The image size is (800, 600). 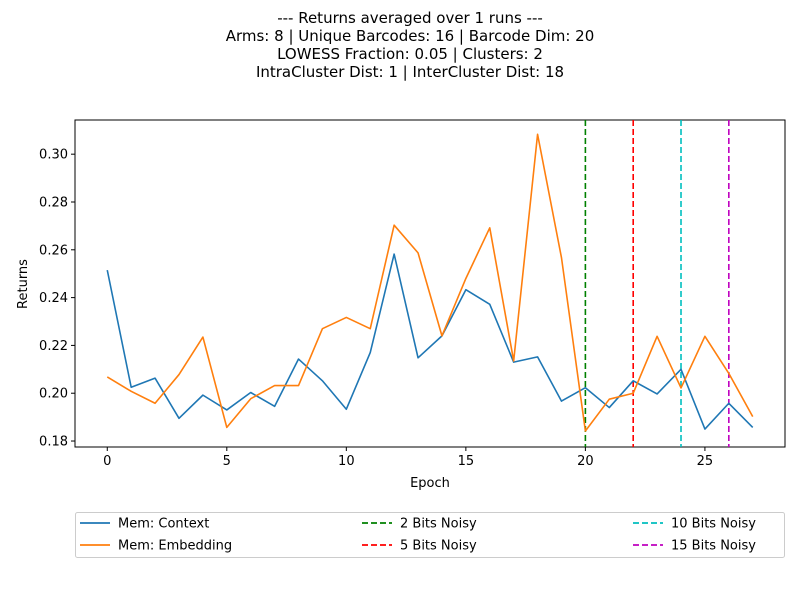 I want to click on title-line-1: --- Returns averaged over 1 runs ---, so click(x=410, y=18).